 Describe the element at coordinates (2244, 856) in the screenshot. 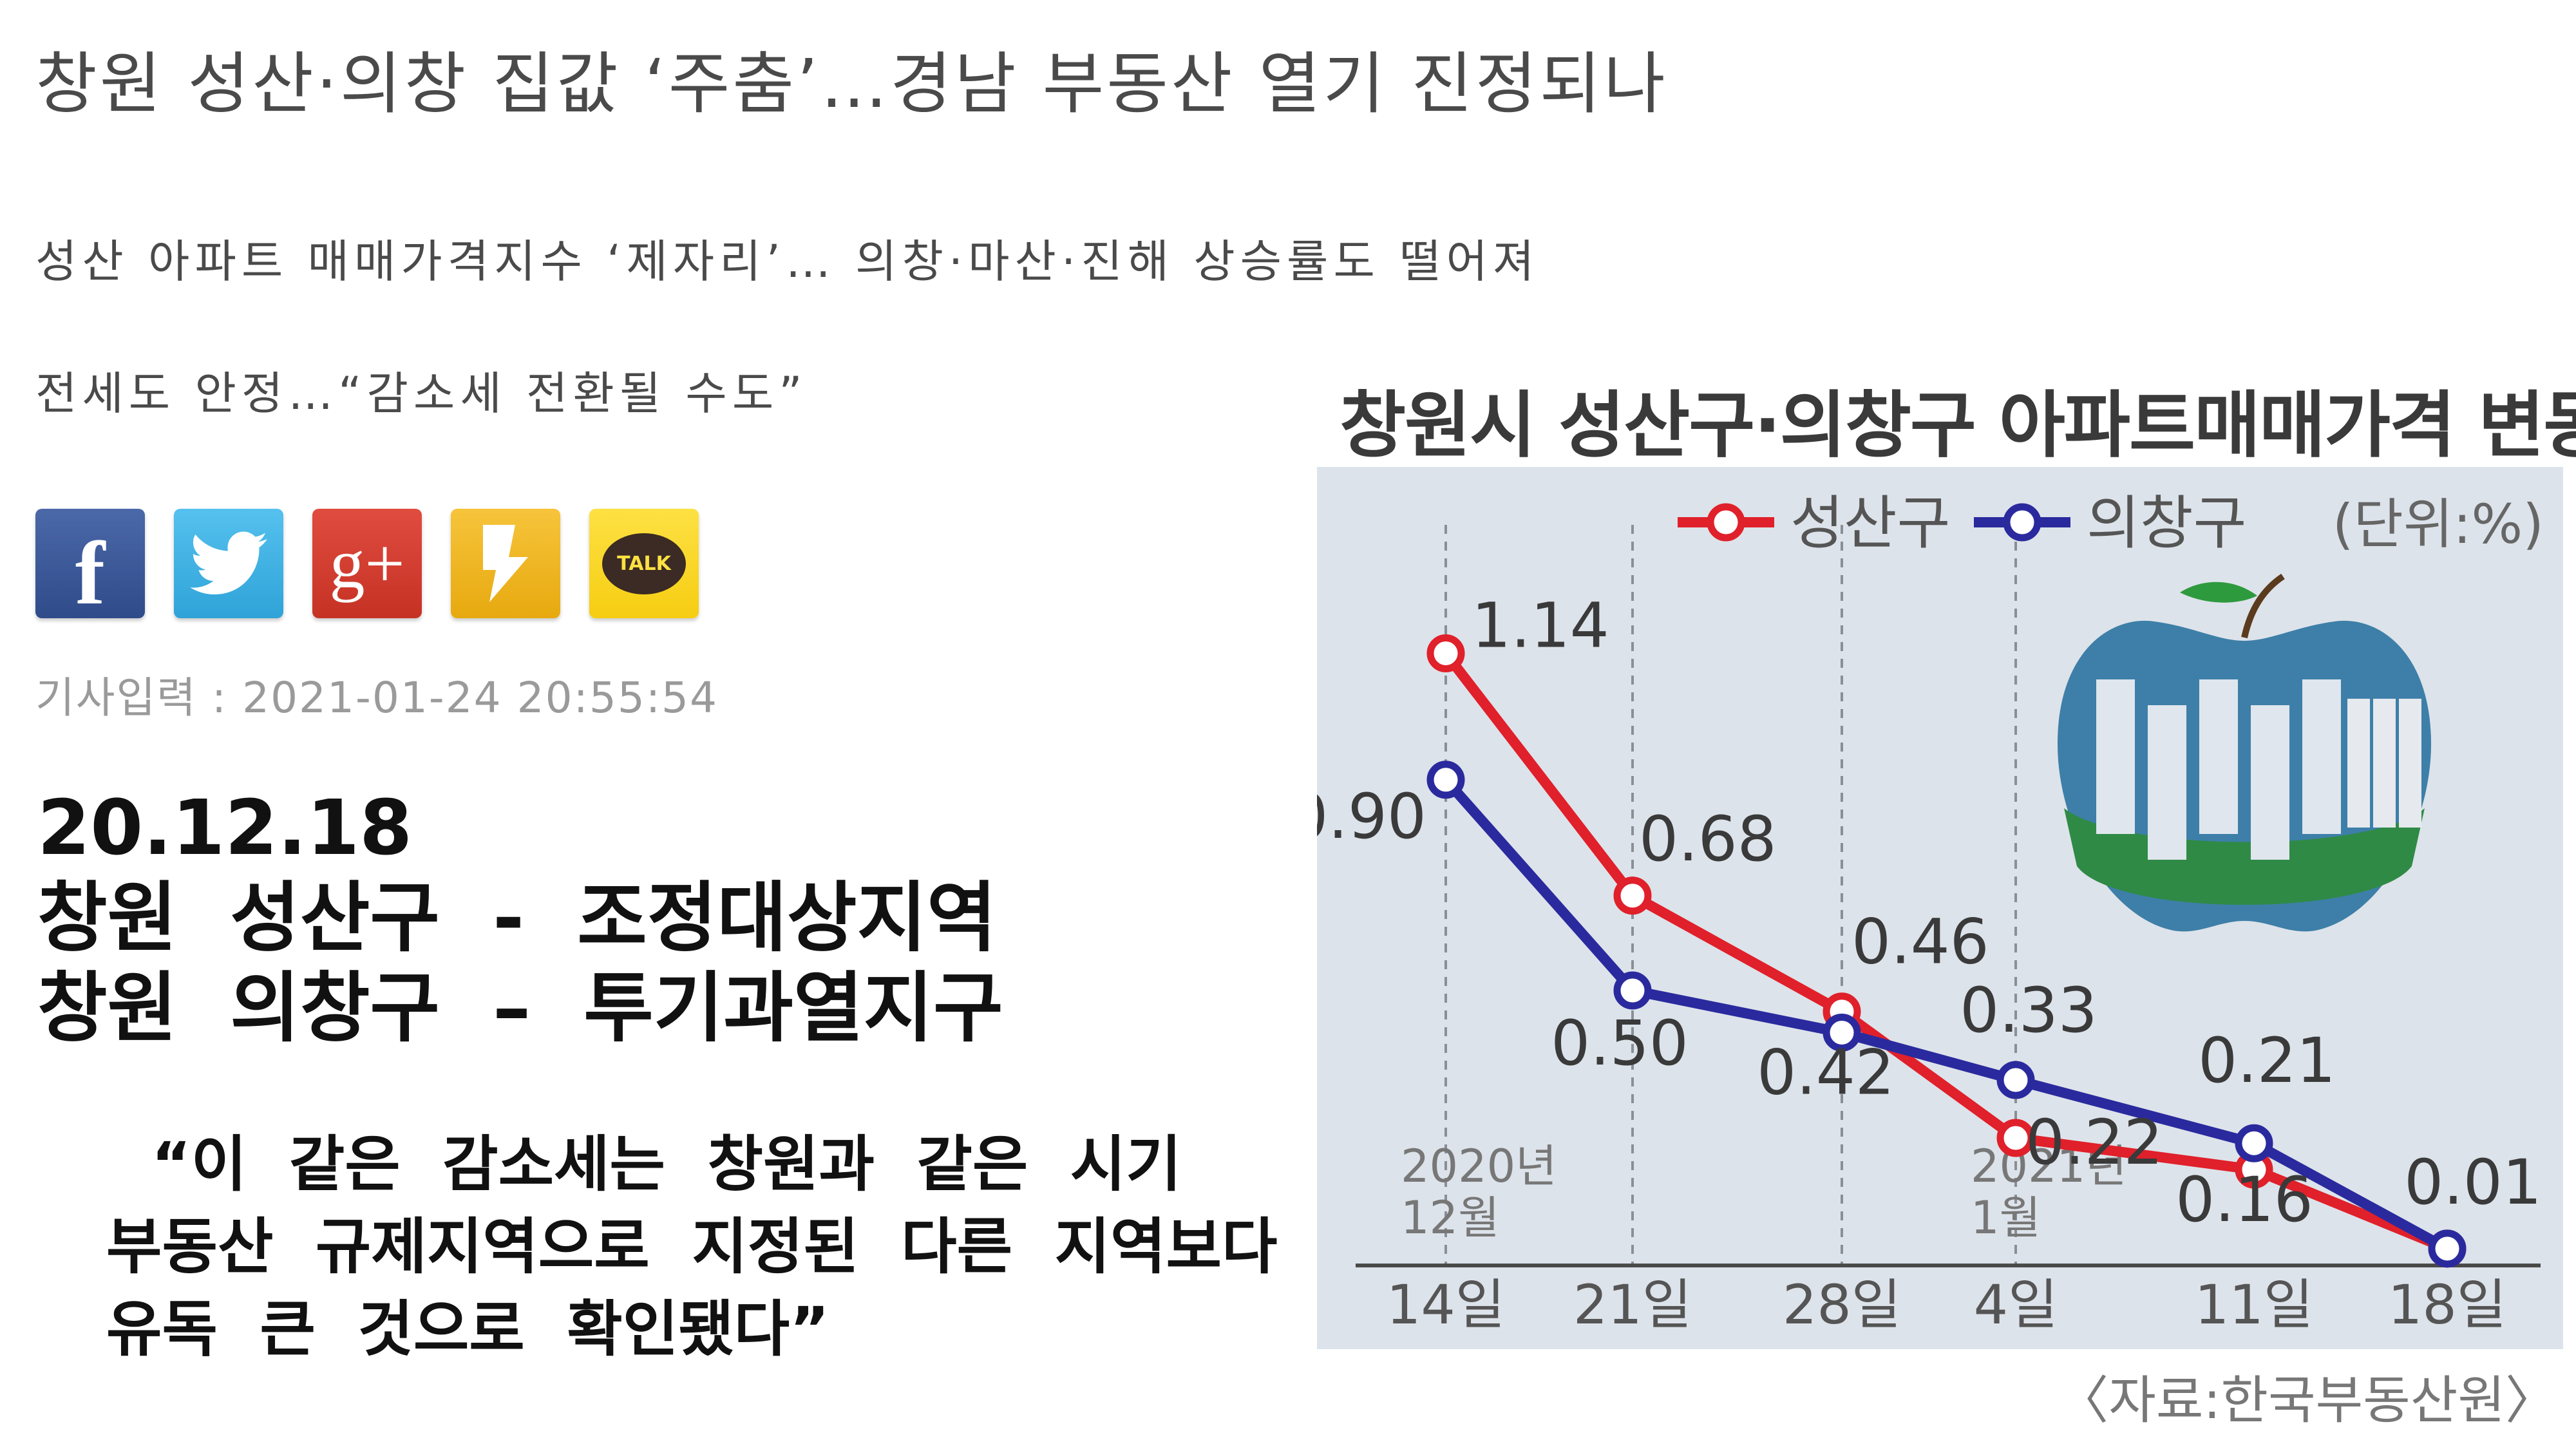

I see `trees` at that location.